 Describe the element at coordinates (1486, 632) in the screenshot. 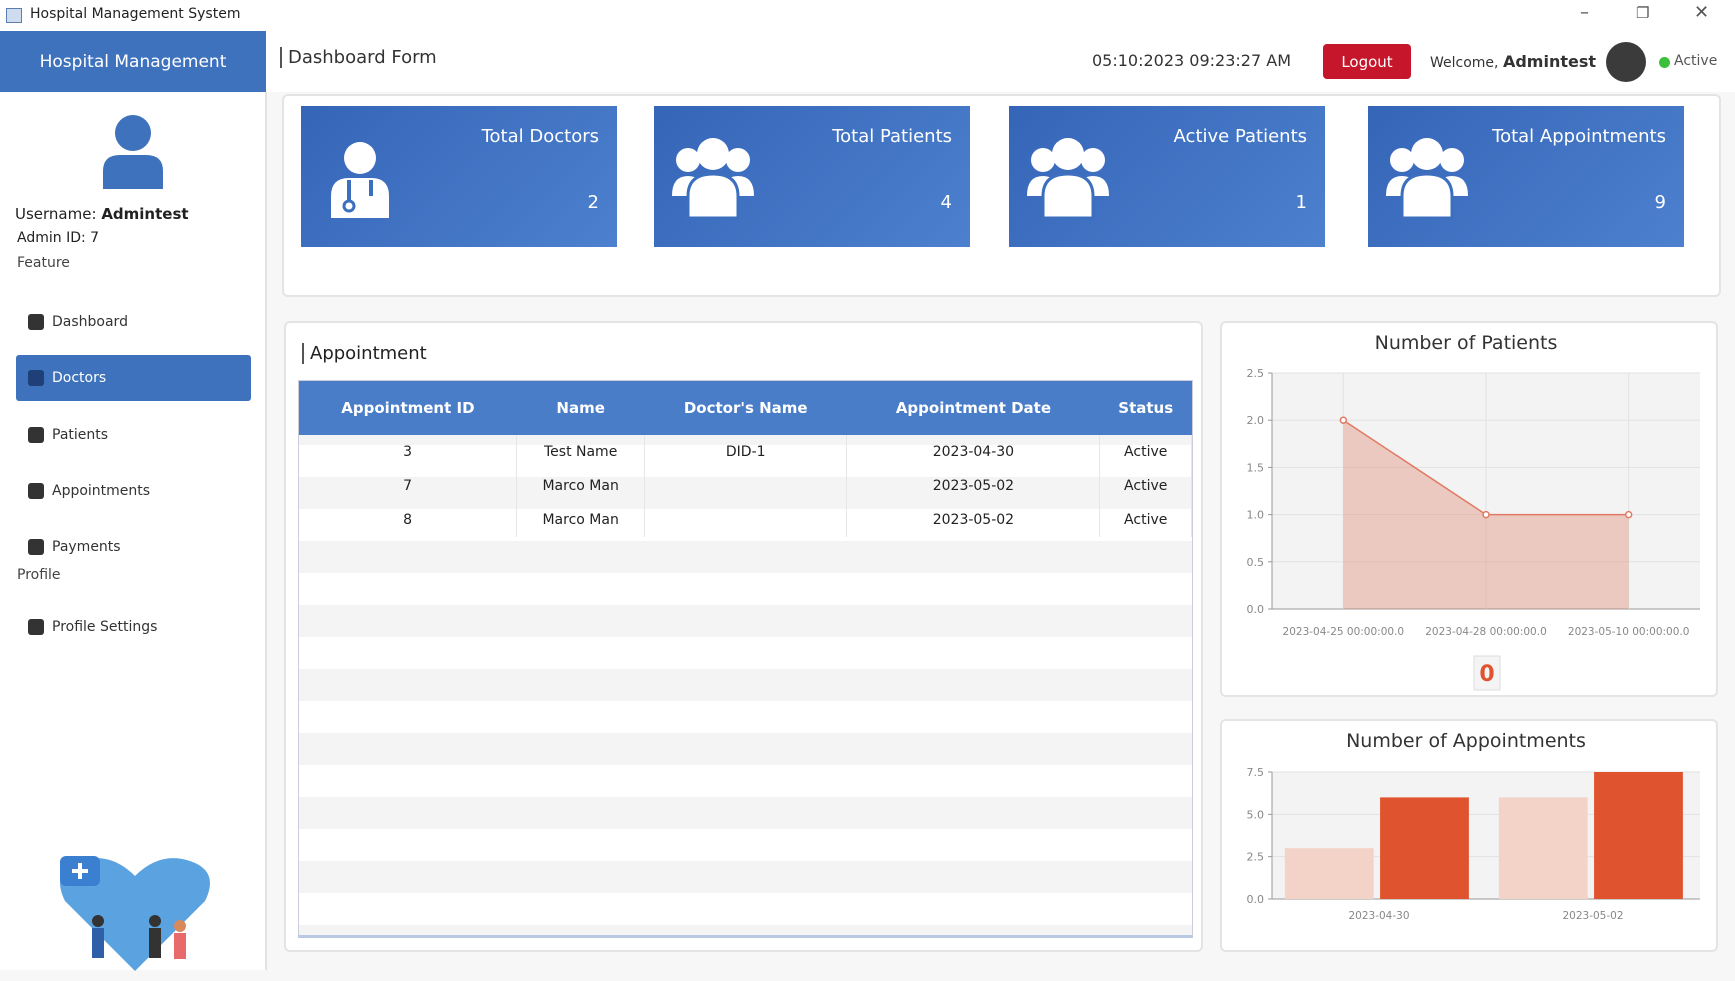

I see `x-tick-label: 2023-04-28 00:00:00.0` at that location.